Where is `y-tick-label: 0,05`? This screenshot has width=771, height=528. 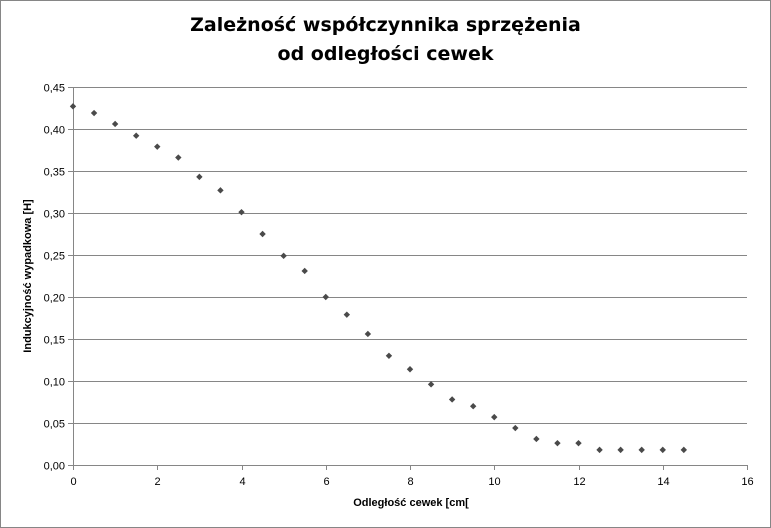 y-tick-label: 0,05 is located at coordinates (54, 425).